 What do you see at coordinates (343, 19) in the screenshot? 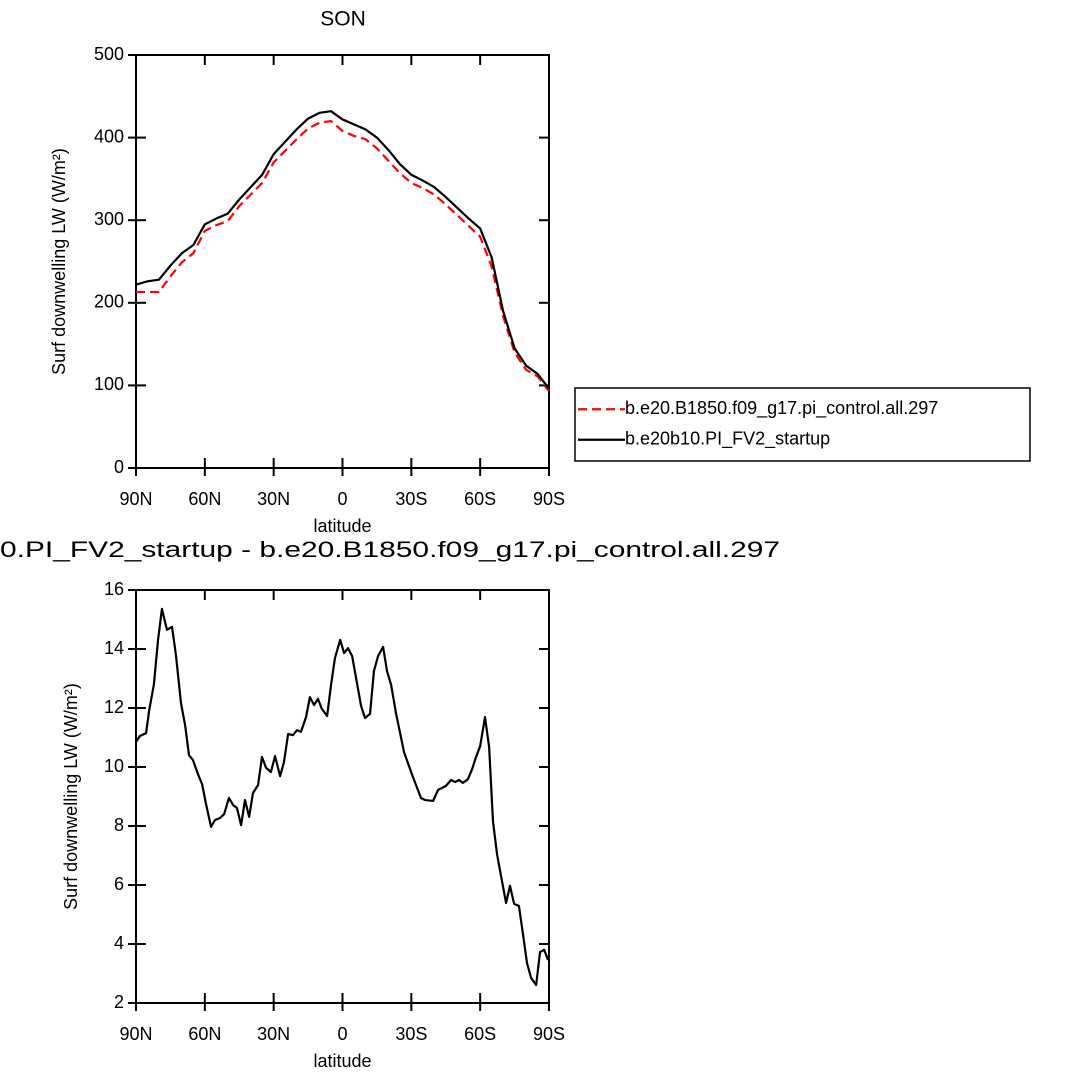
I see `chart-title: SON` at bounding box center [343, 19].